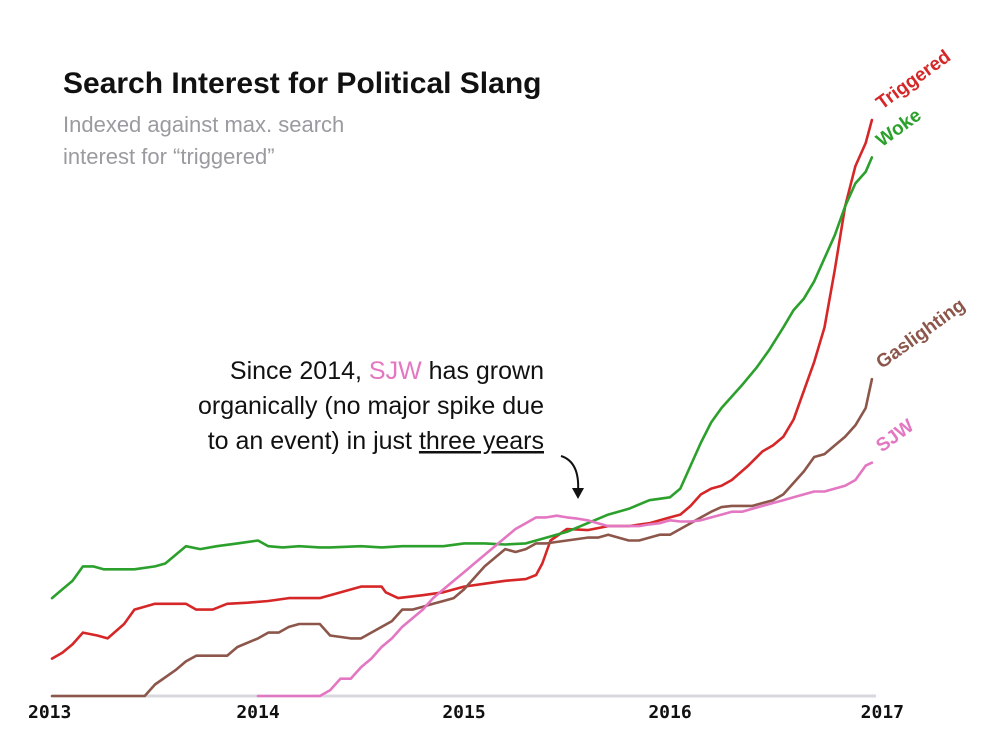 This screenshot has width=994, height=754. Describe the element at coordinates (578, 493) in the screenshot. I see `annotation-arrowhead-icon` at that location.